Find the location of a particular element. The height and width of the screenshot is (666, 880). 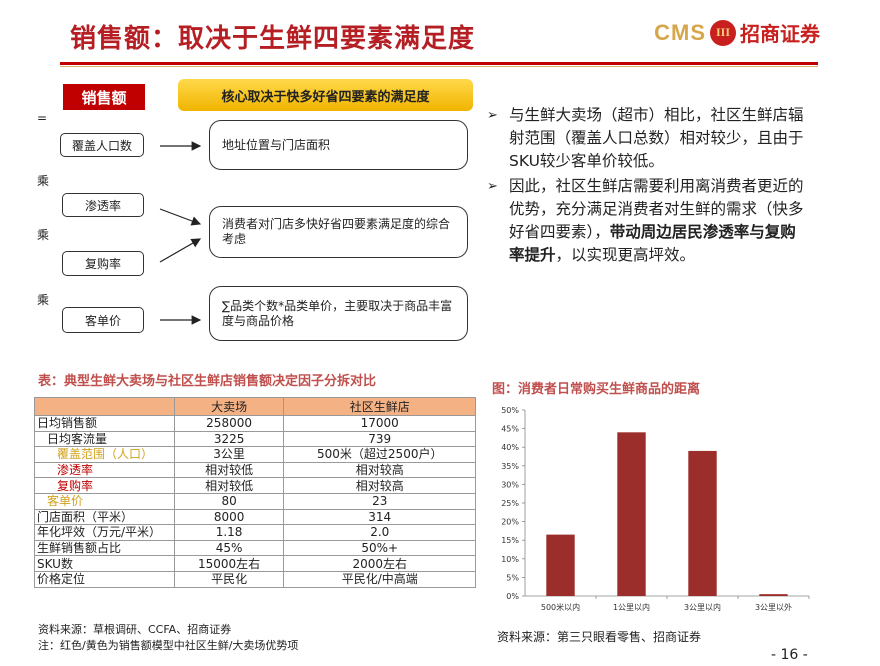

table-row: SKU数 15000左右 2000左右 is located at coordinates (255, 563).